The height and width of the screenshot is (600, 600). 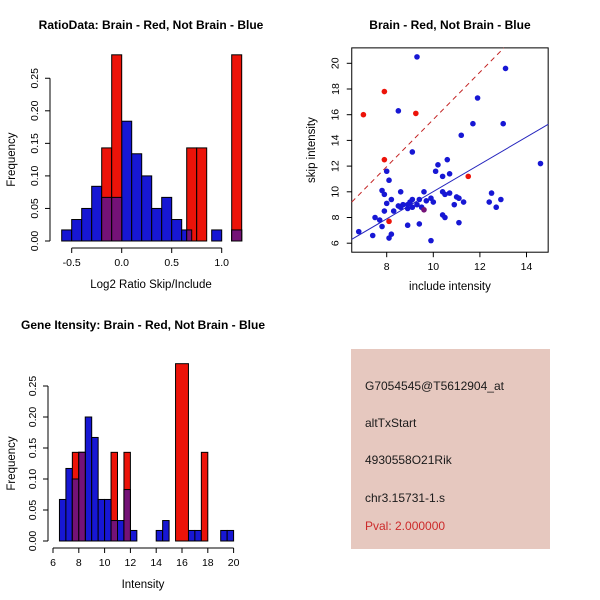 I want to click on svg-text: -0.5, so click(x=72, y=263).